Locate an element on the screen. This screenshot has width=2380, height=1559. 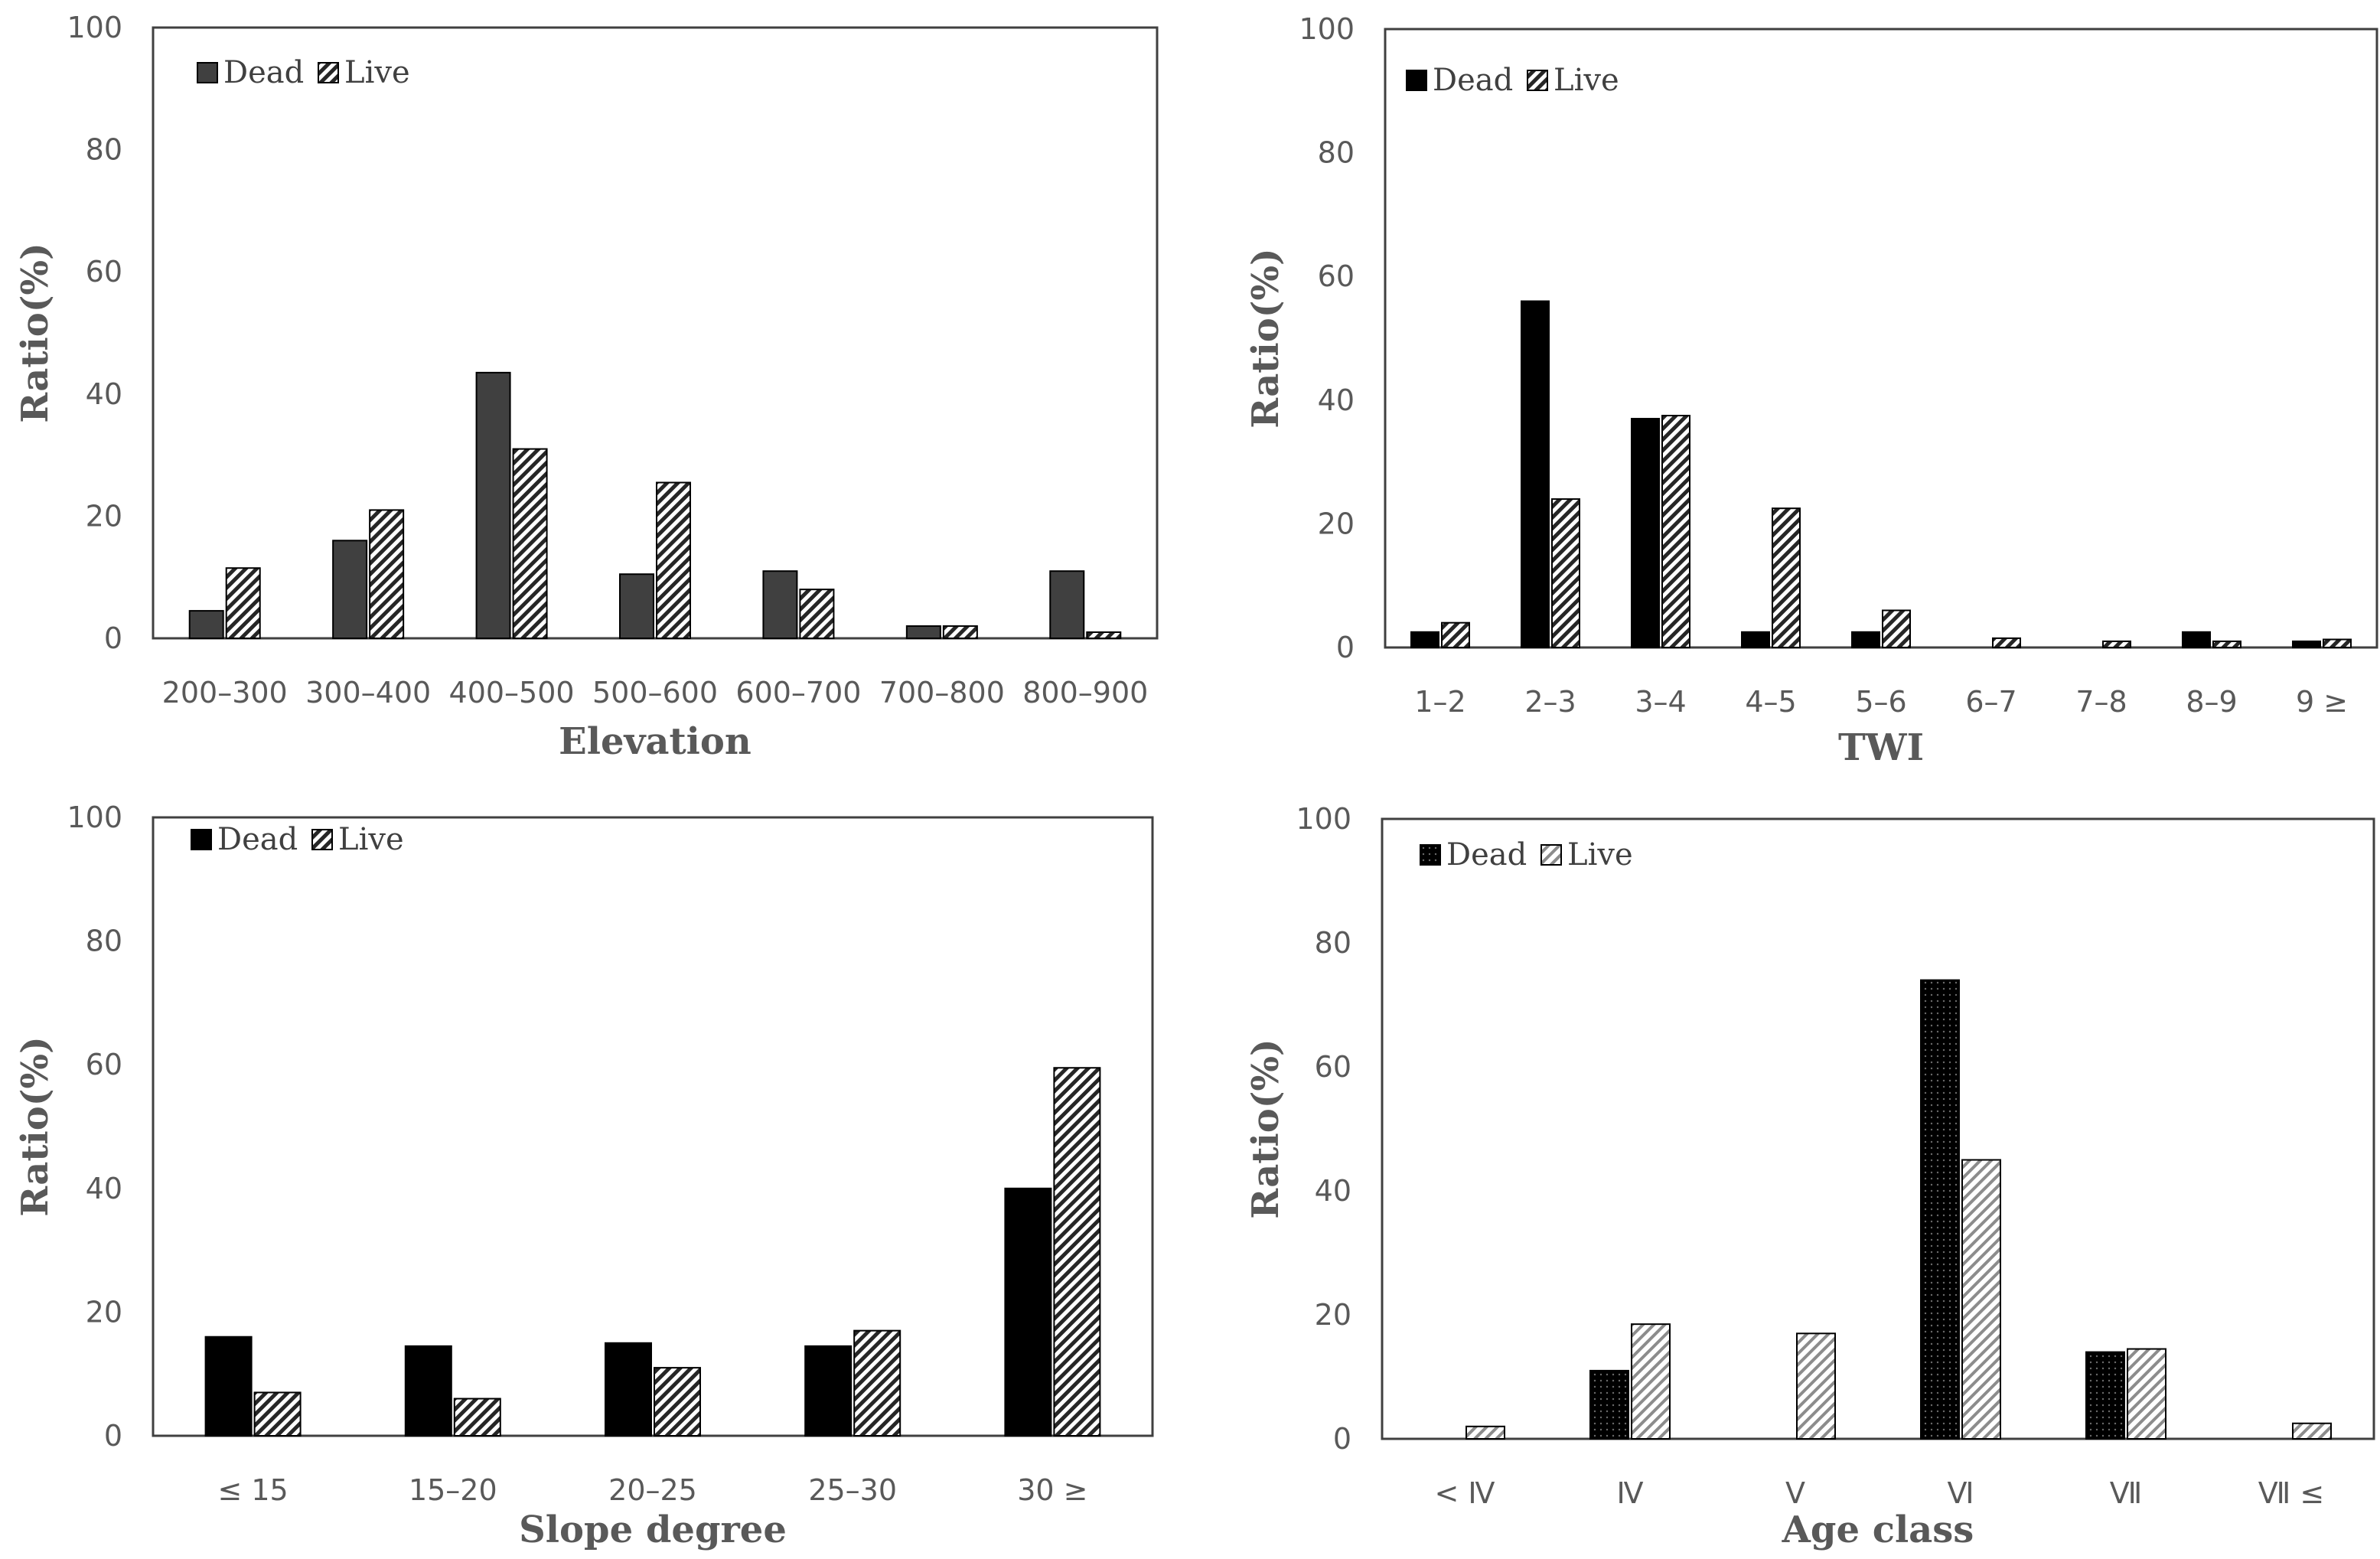
x-tick-label: < Ⅳ is located at coordinates (1465, 1493).